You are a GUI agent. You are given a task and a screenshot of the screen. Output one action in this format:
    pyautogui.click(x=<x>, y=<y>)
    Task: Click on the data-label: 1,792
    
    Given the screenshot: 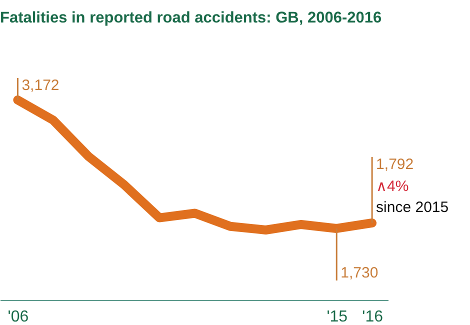 What is the action you would take?
    pyautogui.click(x=395, y=164)
    